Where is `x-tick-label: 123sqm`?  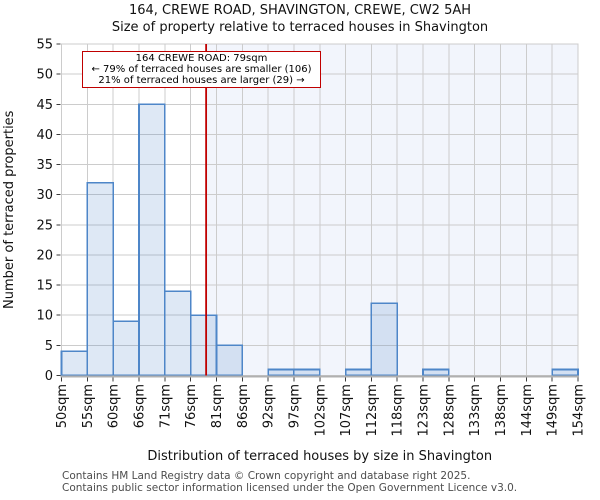
x-tick-label: 123sqm is located at coordinates (424, 410).